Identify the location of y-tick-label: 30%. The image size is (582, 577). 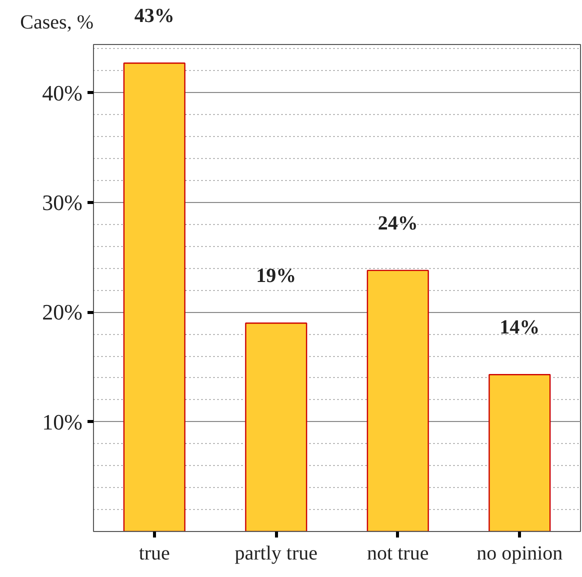
(62, 202).